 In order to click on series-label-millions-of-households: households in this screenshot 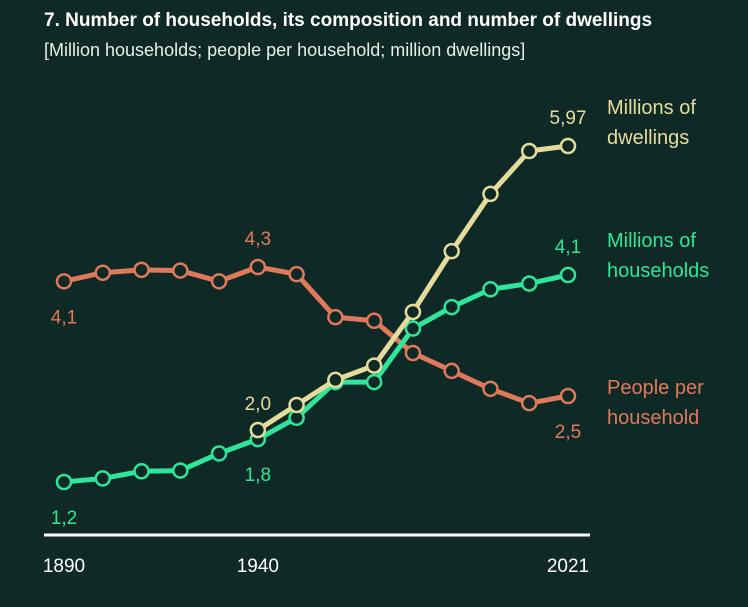, I will do `click(658, 271)`.